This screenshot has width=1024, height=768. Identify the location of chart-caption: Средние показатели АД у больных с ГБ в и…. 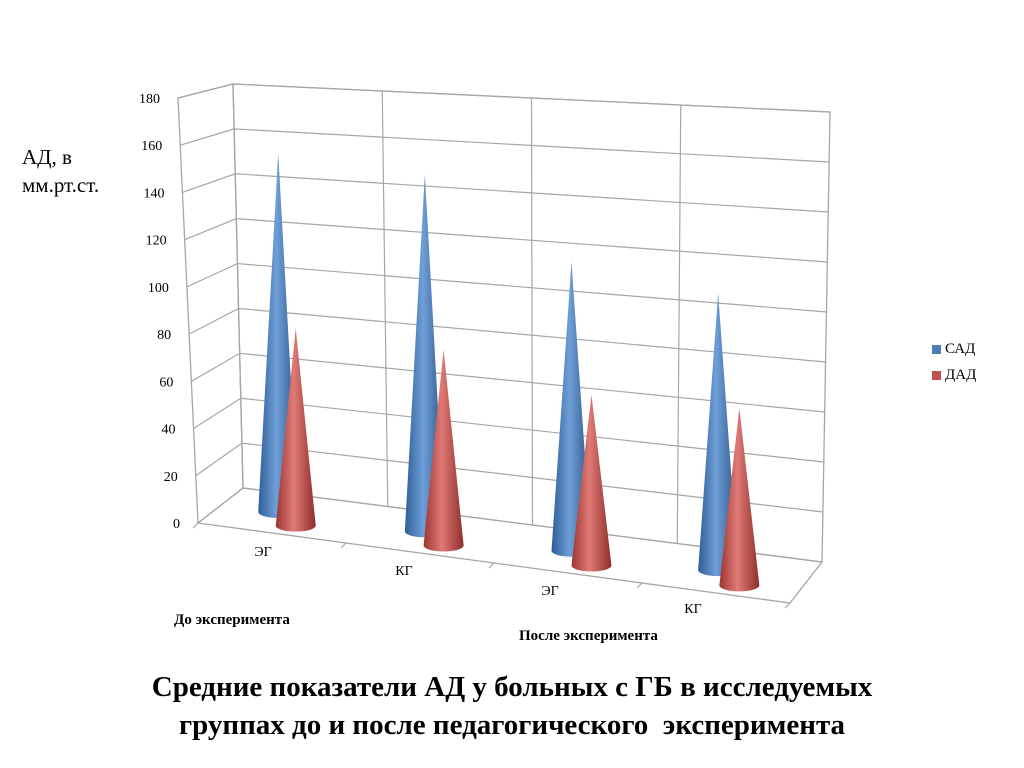
(512, 706).